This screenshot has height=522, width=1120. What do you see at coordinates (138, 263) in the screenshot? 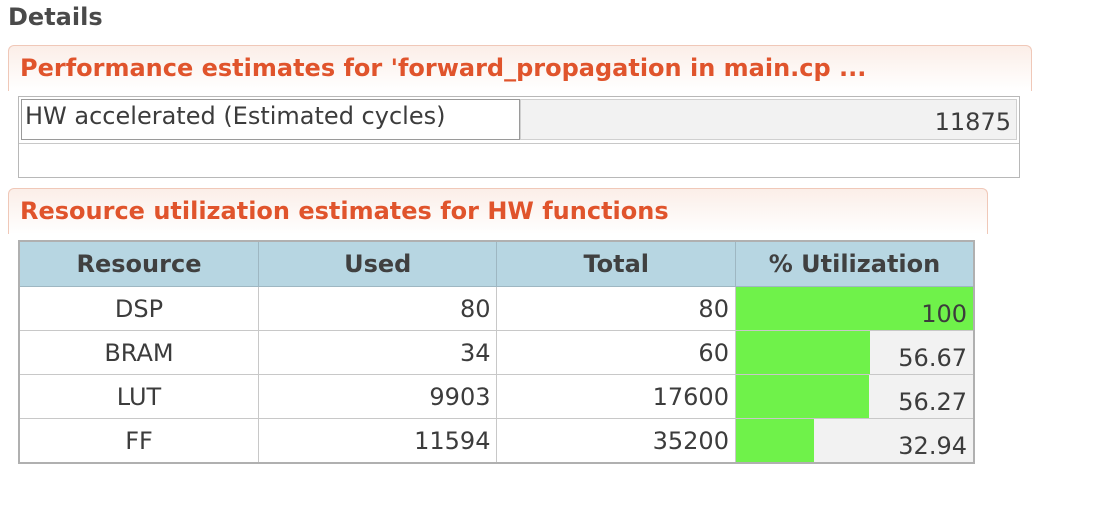
I see `column-header-resource: Resource` at bounding box center [138, 263].